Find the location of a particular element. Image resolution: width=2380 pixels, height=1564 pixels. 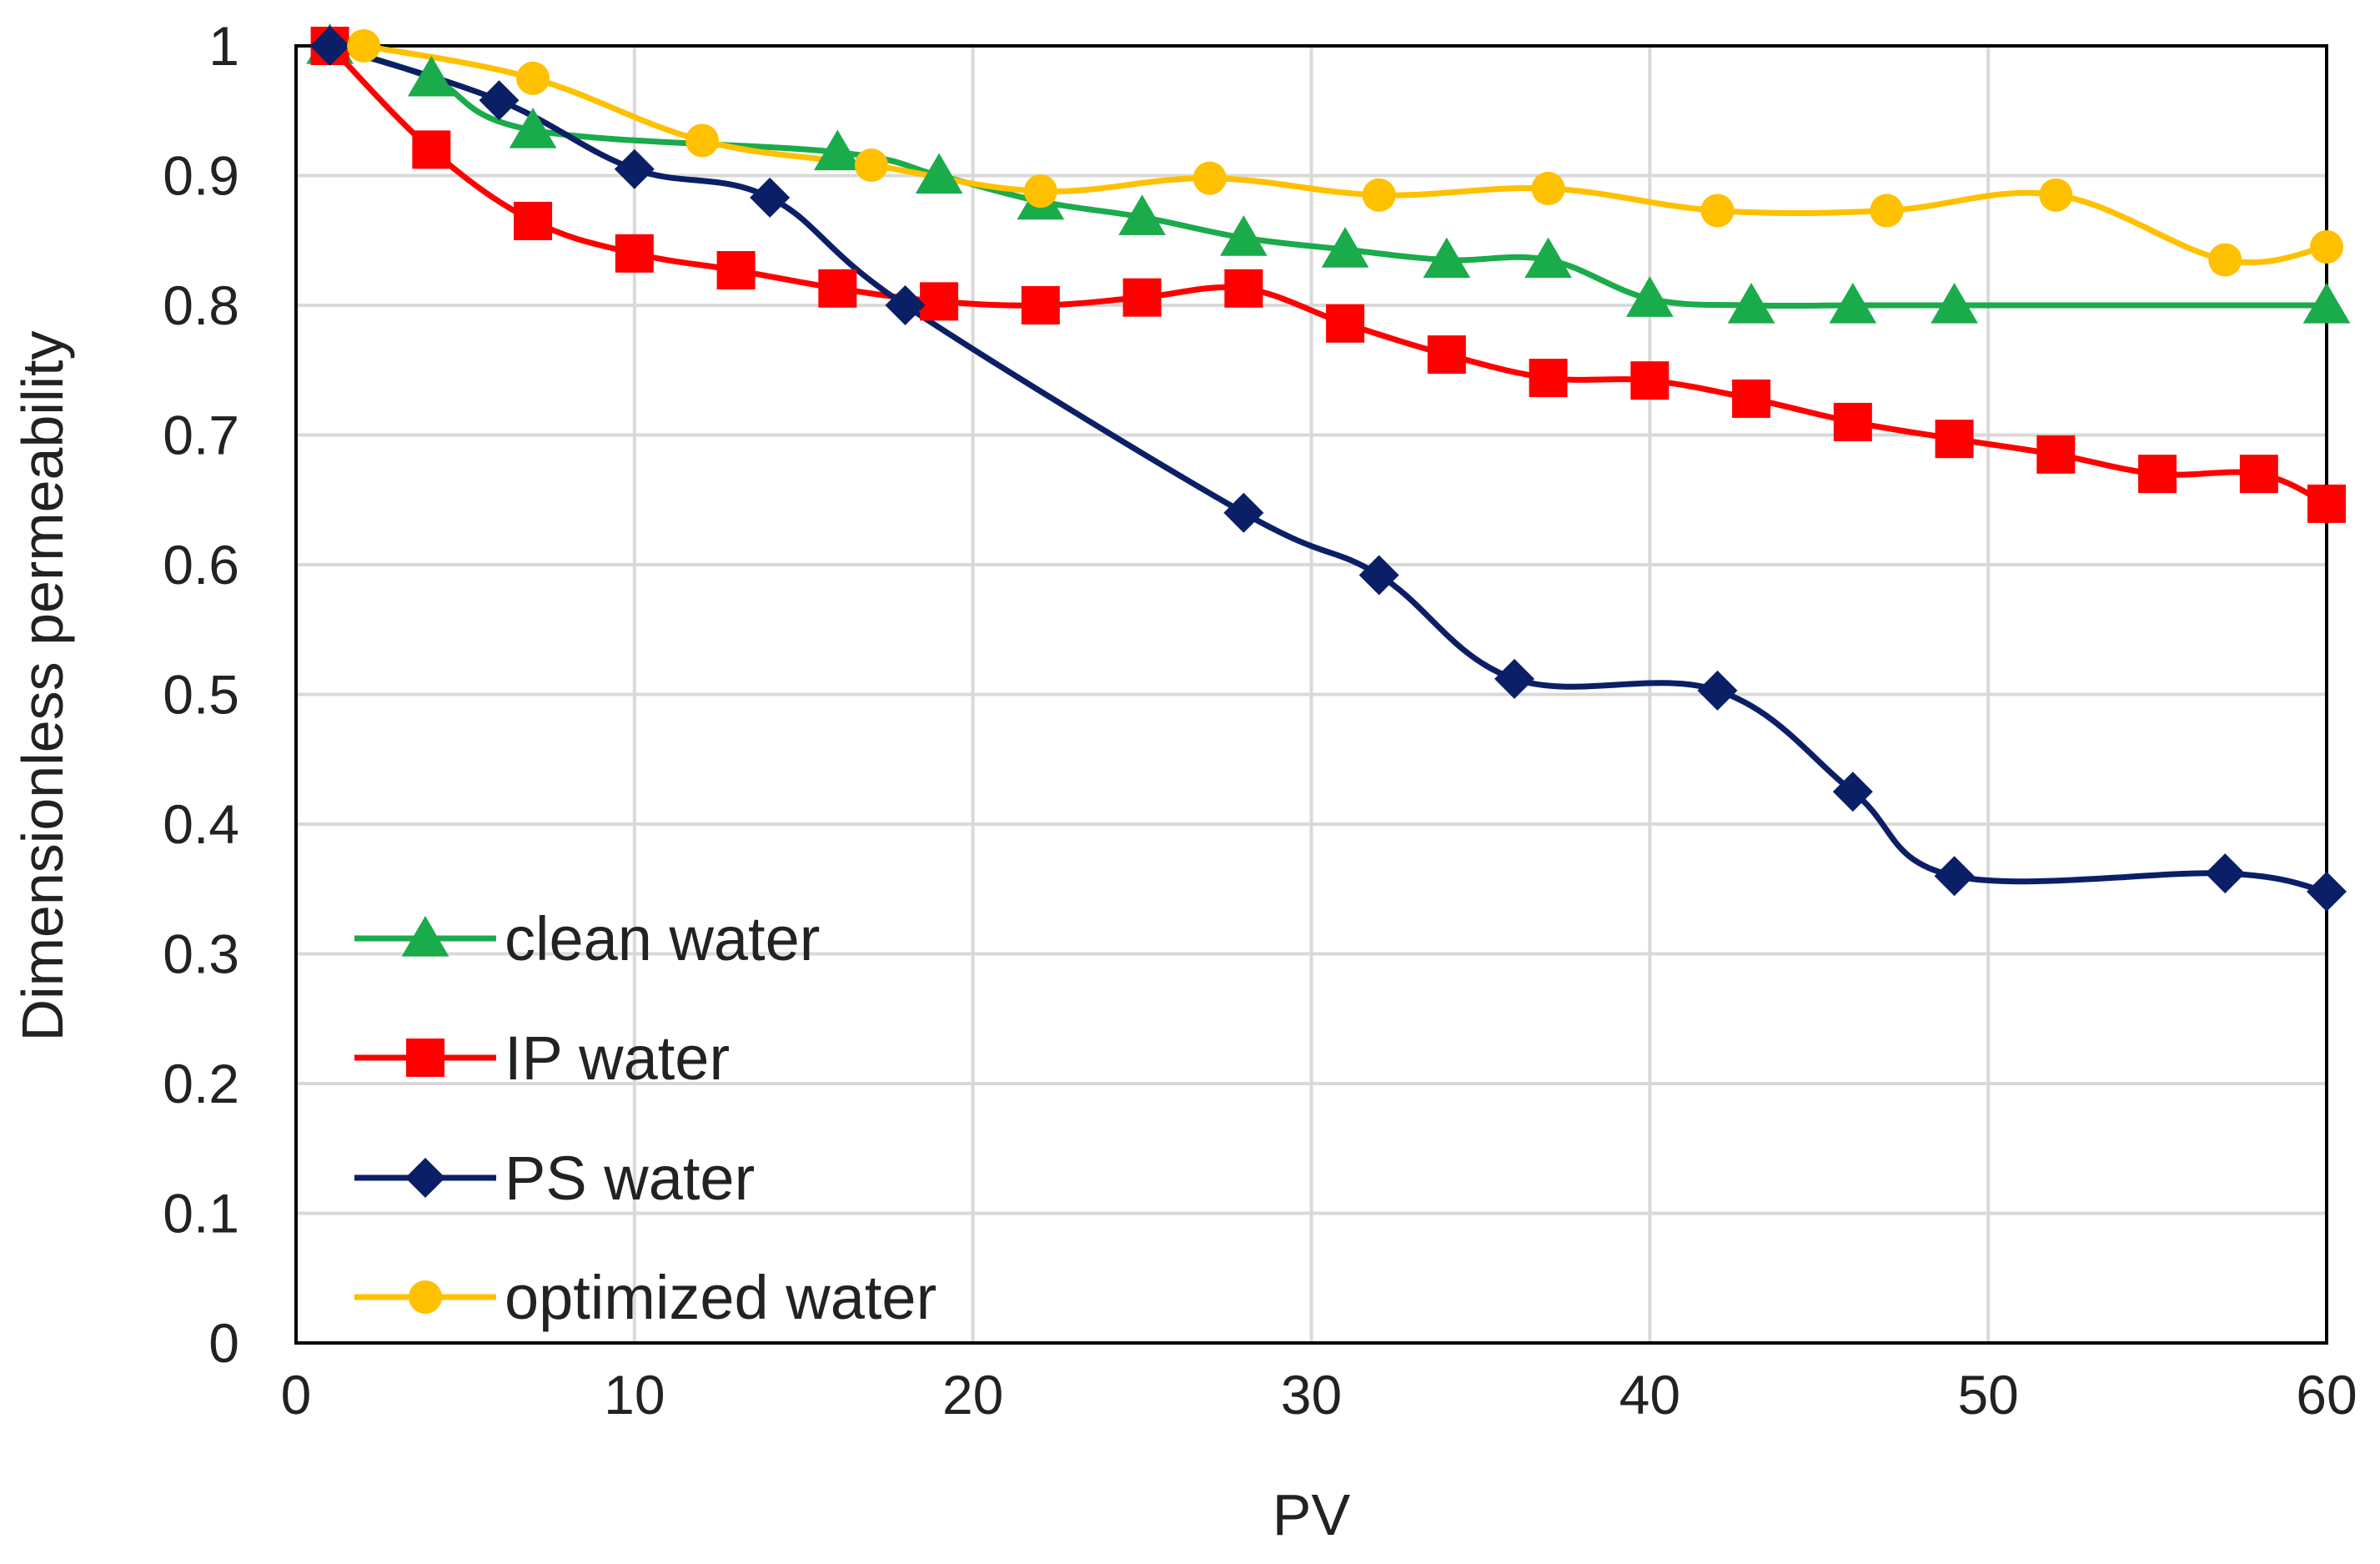

legend-item-ip-water: IP water is located at coordinates (542, 1058).